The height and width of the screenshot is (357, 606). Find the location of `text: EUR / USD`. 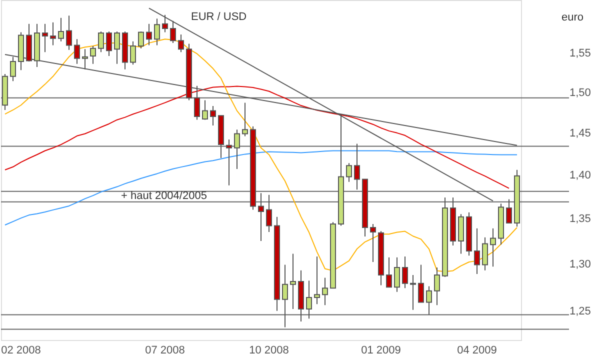

text: EUR / USD is located at coordinates (219, 17).